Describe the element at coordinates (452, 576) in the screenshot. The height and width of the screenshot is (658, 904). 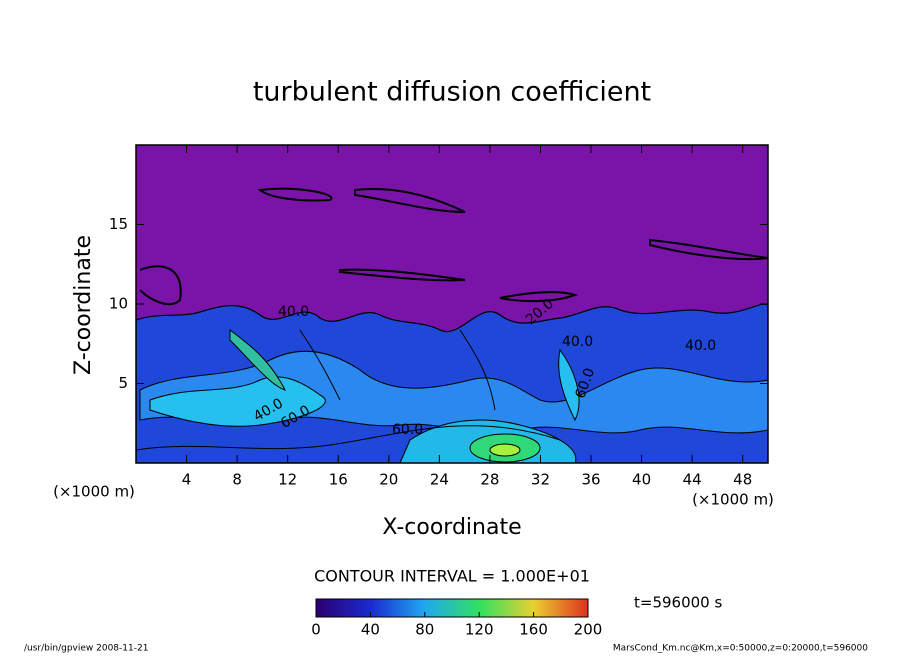
I see `contour-interval: CONTOUR INTERVAL = 1.000E+01` at that location.